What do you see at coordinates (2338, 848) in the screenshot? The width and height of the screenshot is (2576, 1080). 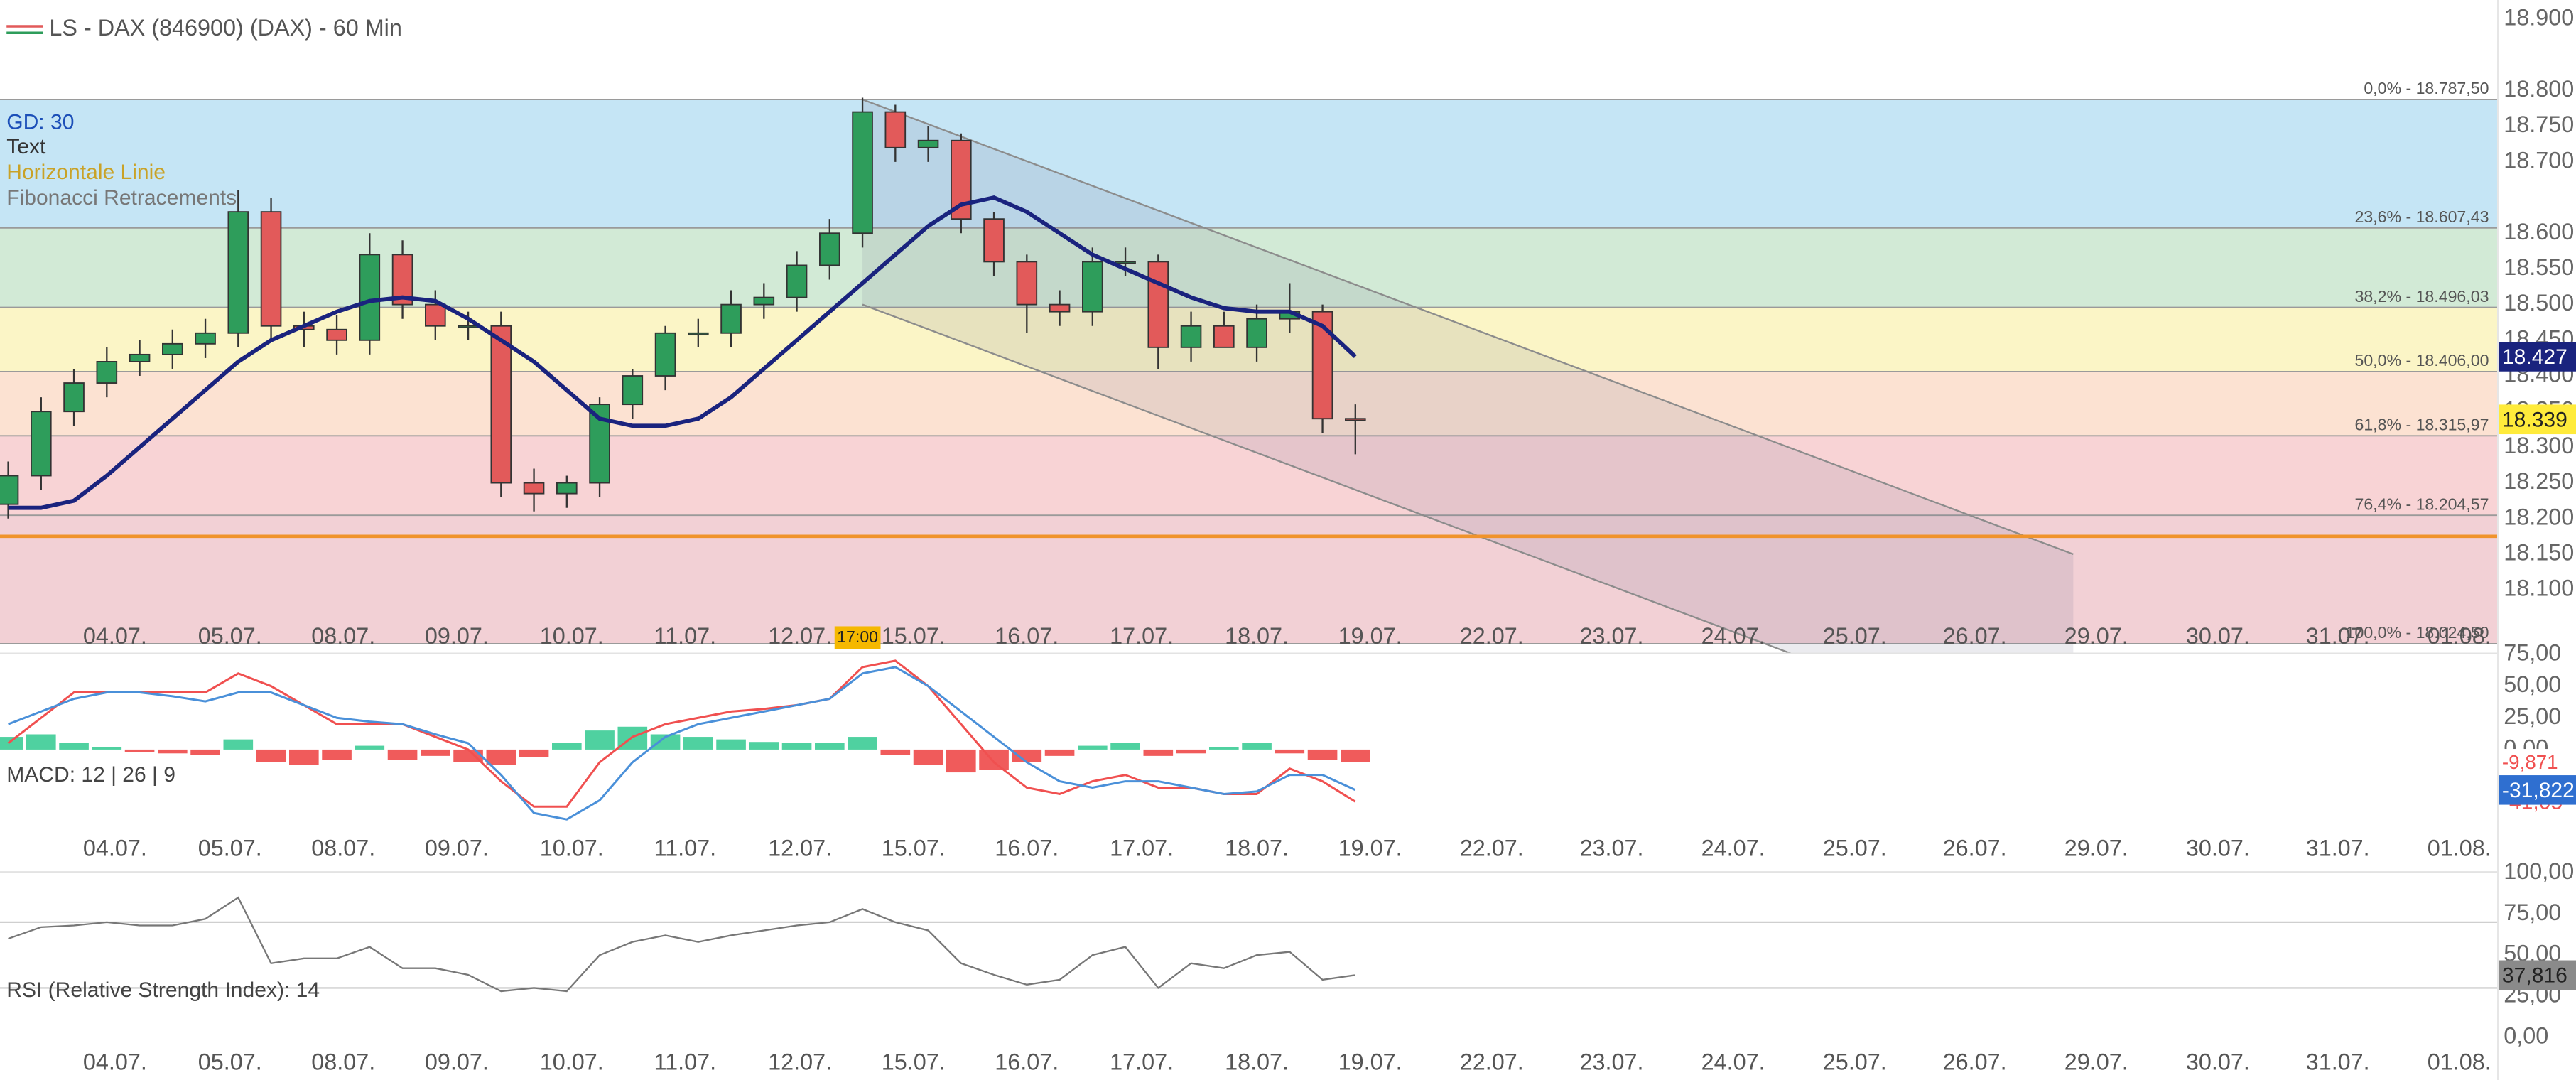 I see `x-tick-label: 31.07.` at bounding box center [2338, 848].